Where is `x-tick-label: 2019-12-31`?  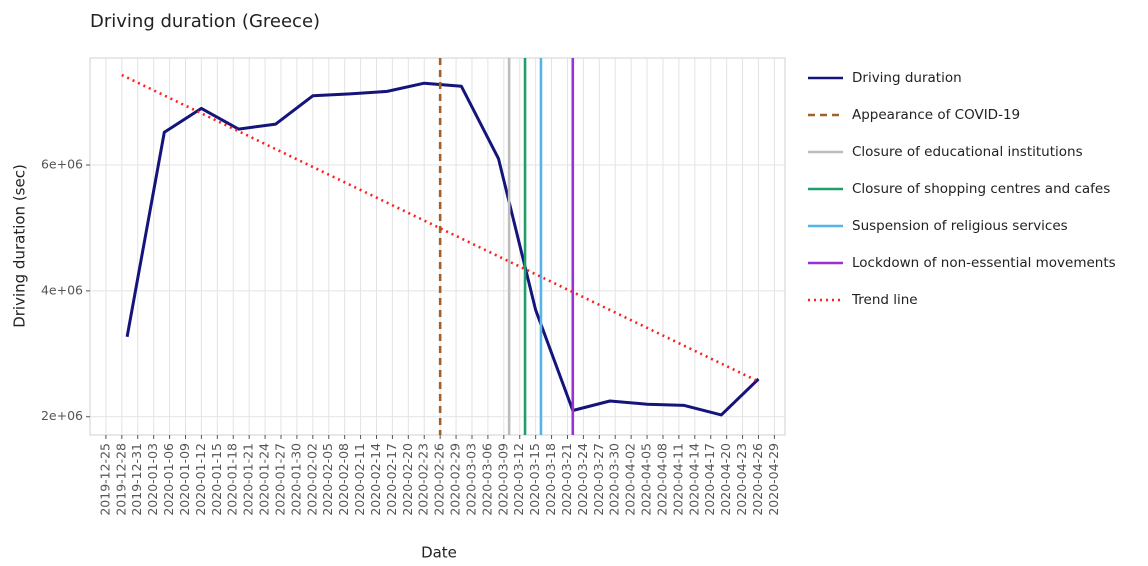
x-tick-label: 2019-12-31 is located at coordinates (136, 479).